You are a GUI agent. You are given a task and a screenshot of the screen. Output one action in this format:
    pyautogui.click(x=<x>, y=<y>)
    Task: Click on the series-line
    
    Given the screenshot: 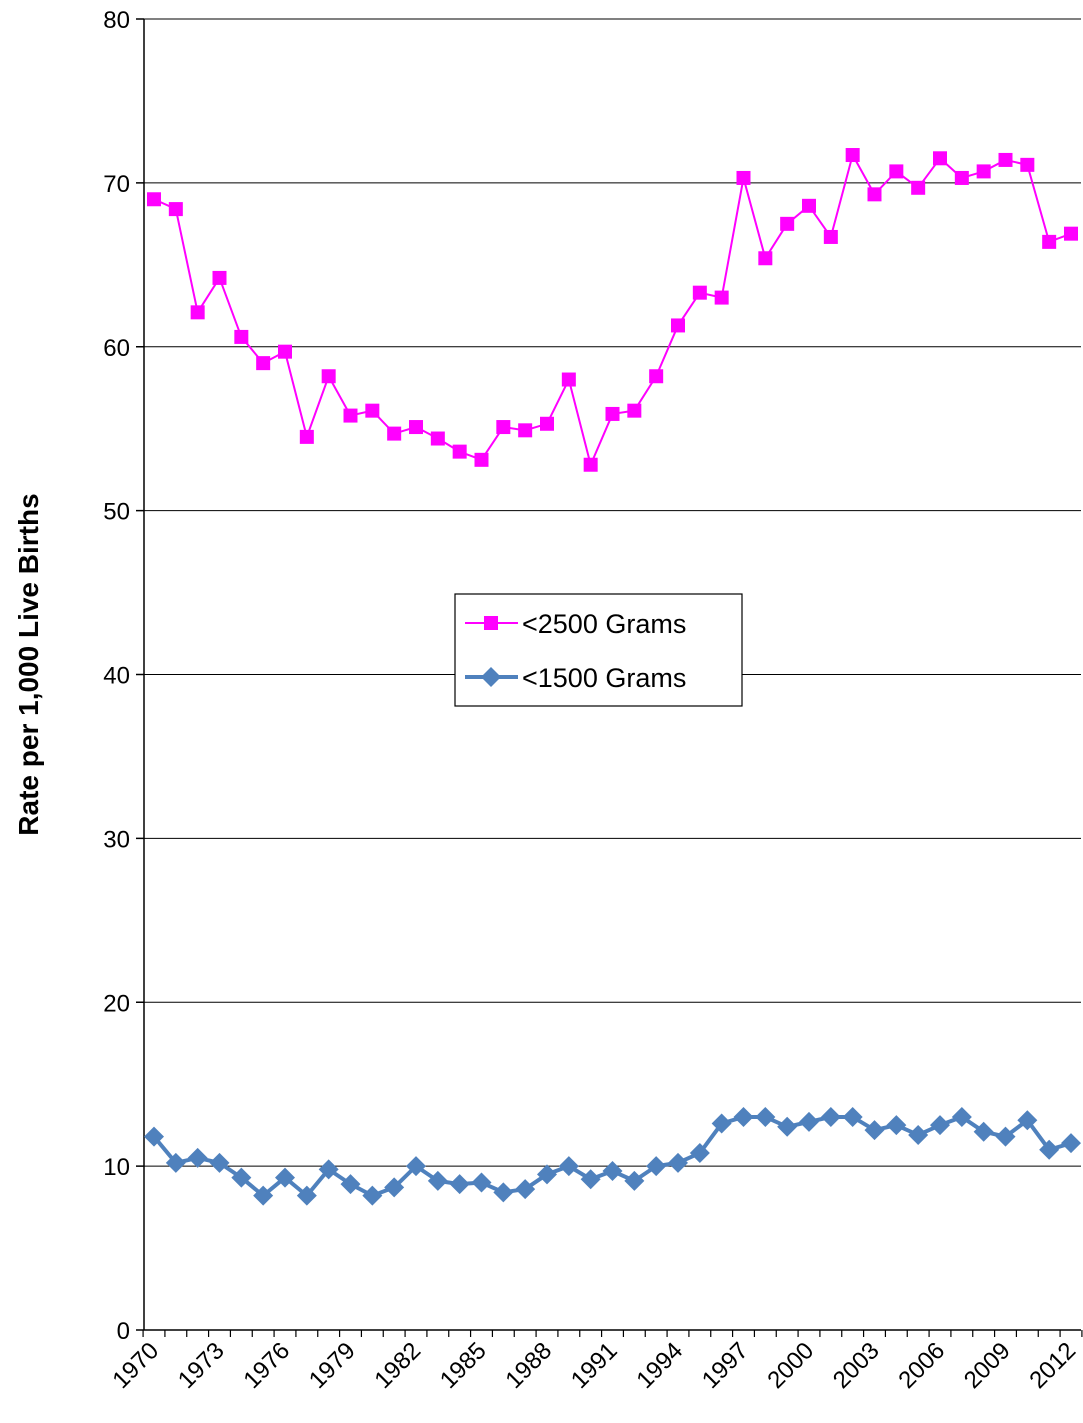 What is the action you would take?
    pyautogui.click(x=612, y=1156)
    